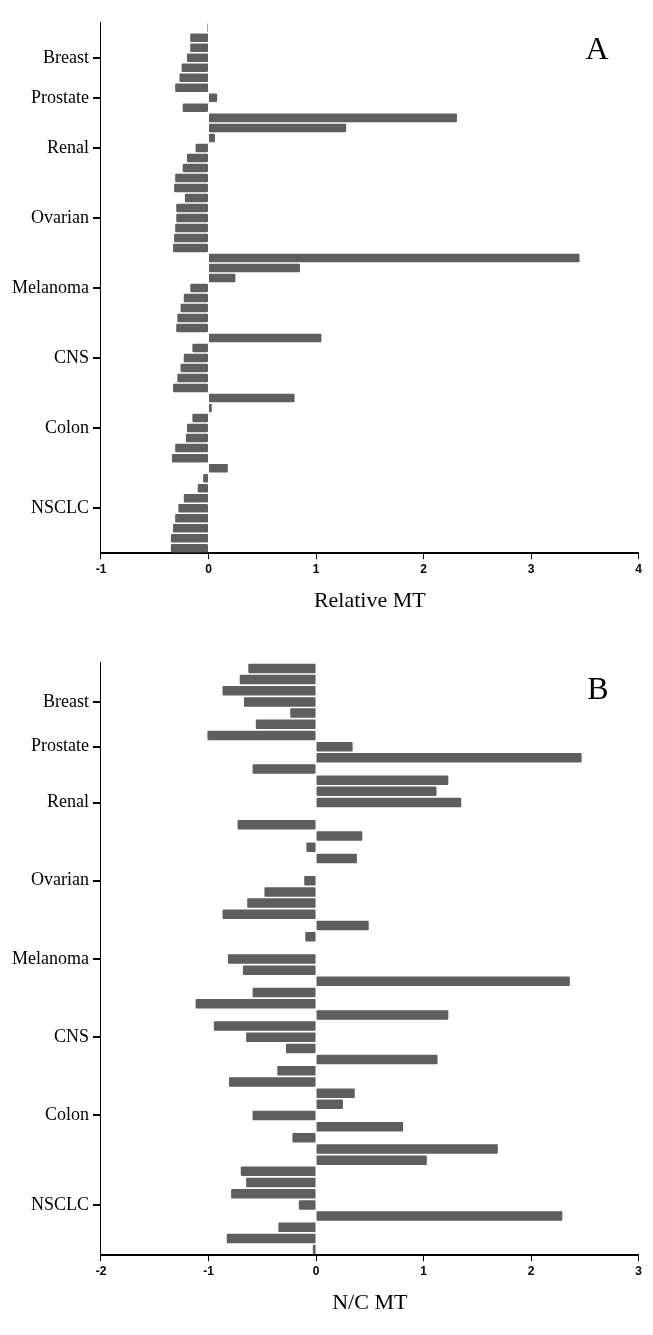  What do you see at coordinates (370, 1301) in the screenshot?
I see `x-axis-title: N/C MT` at bounding box center [370, 1301].